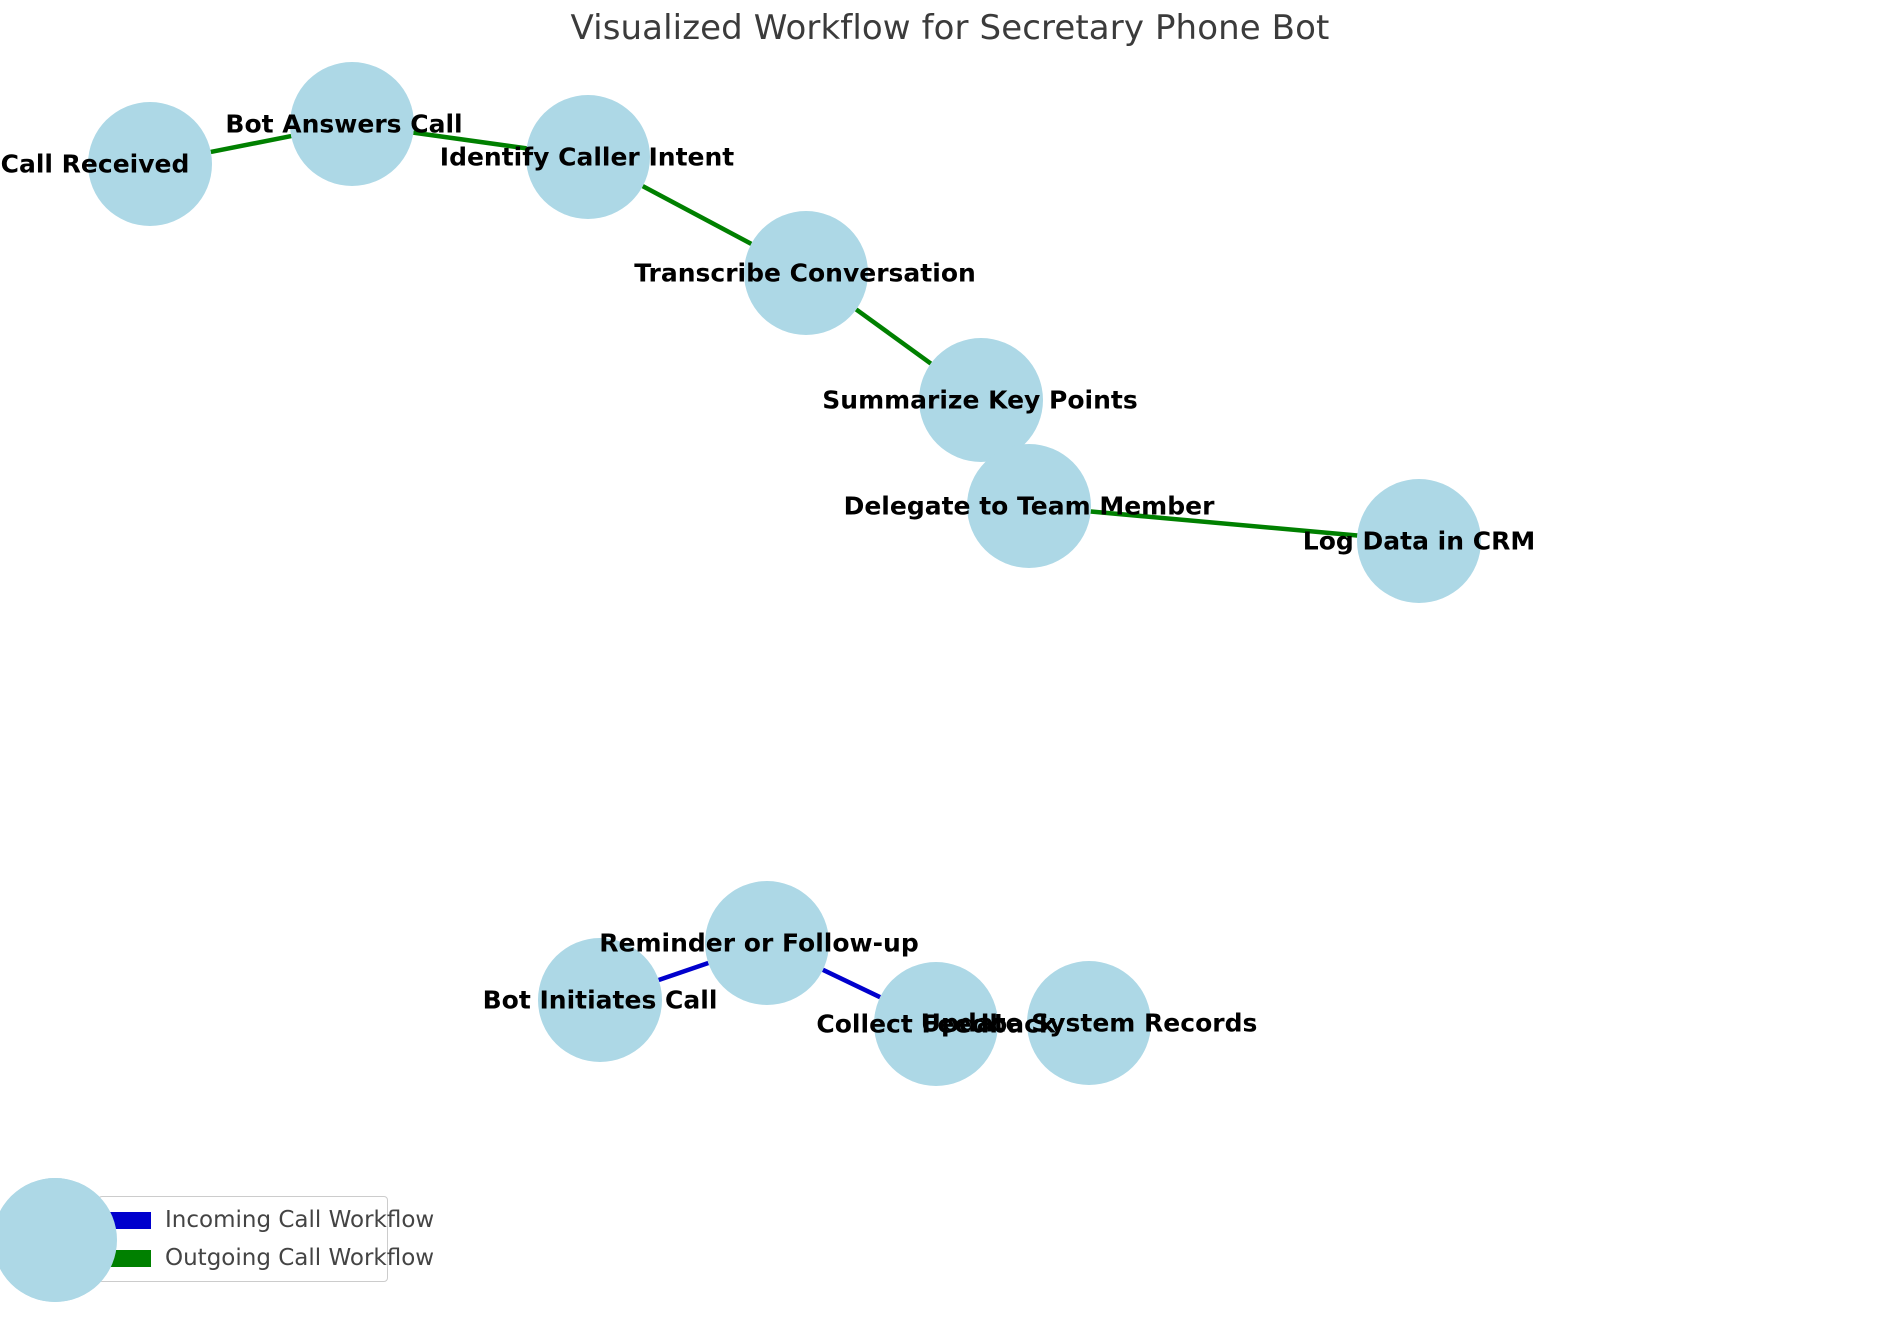 This screenshot has width=1900, height=1318. What do you see at coordinates (1029, 506) in the screenshot?
I see `node-delegate-to-team-member` at bounding box center [1029, 506].